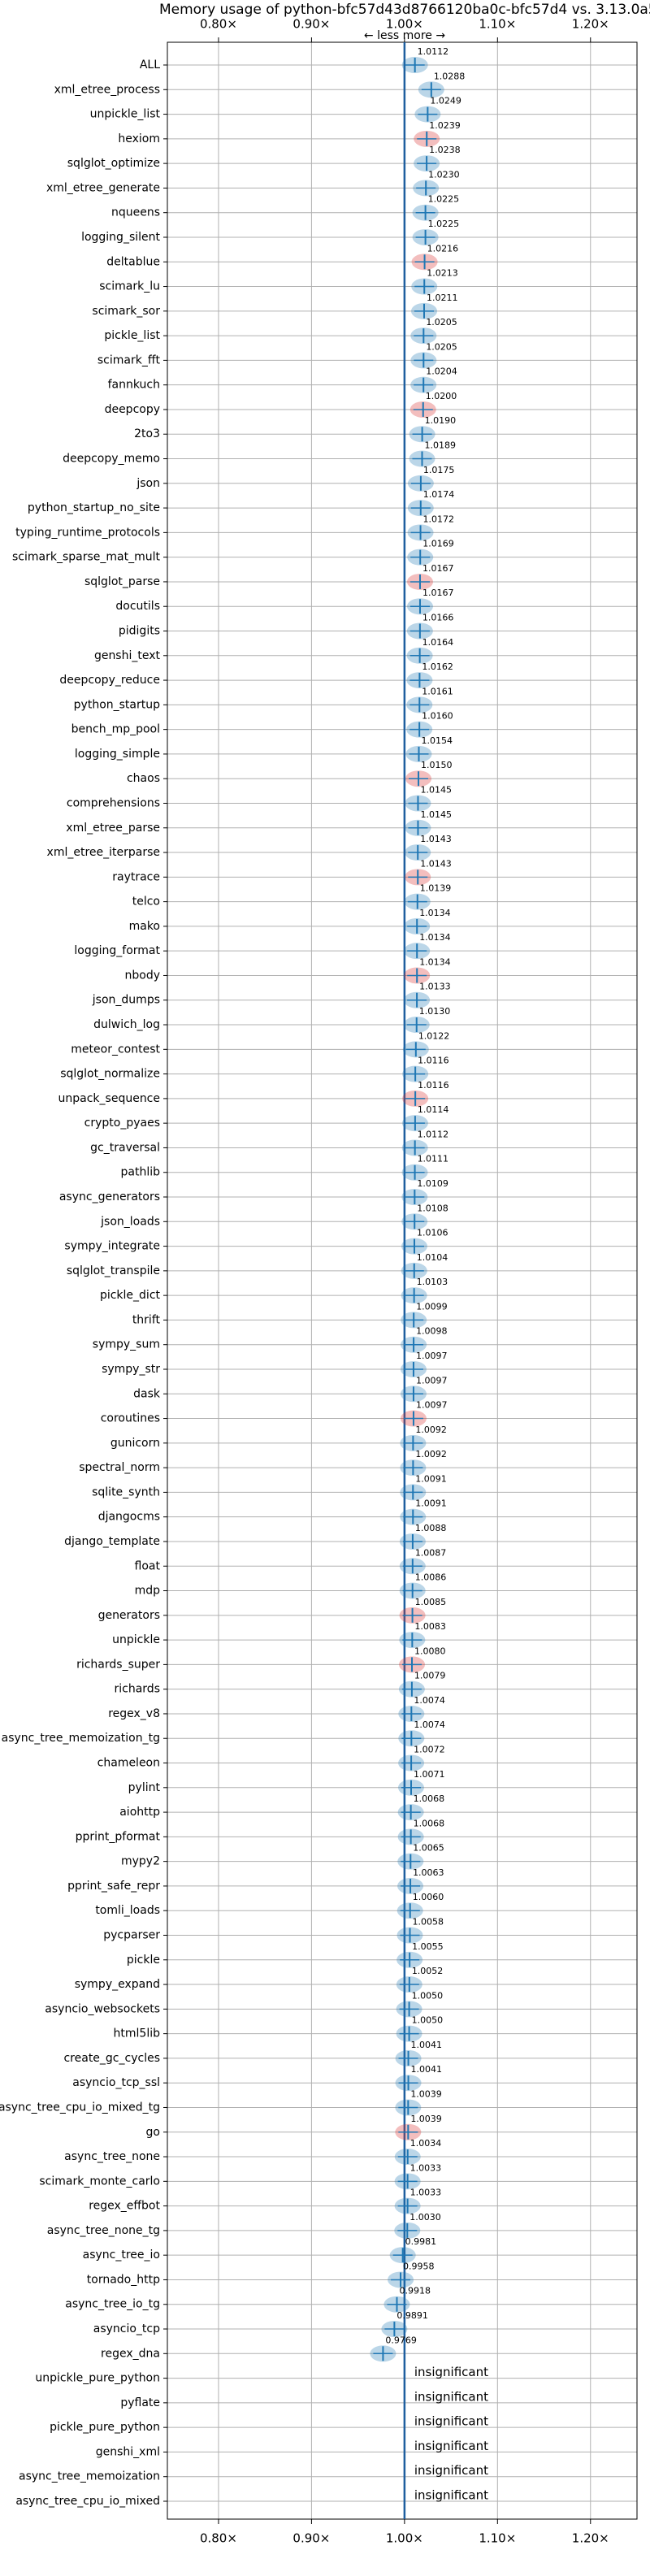 The image size is (650, 2576). What do you see at coordinates (117, 950) in the screenshot?
I see `y-tick-label: logging_format` at bounding box center [117, 950].